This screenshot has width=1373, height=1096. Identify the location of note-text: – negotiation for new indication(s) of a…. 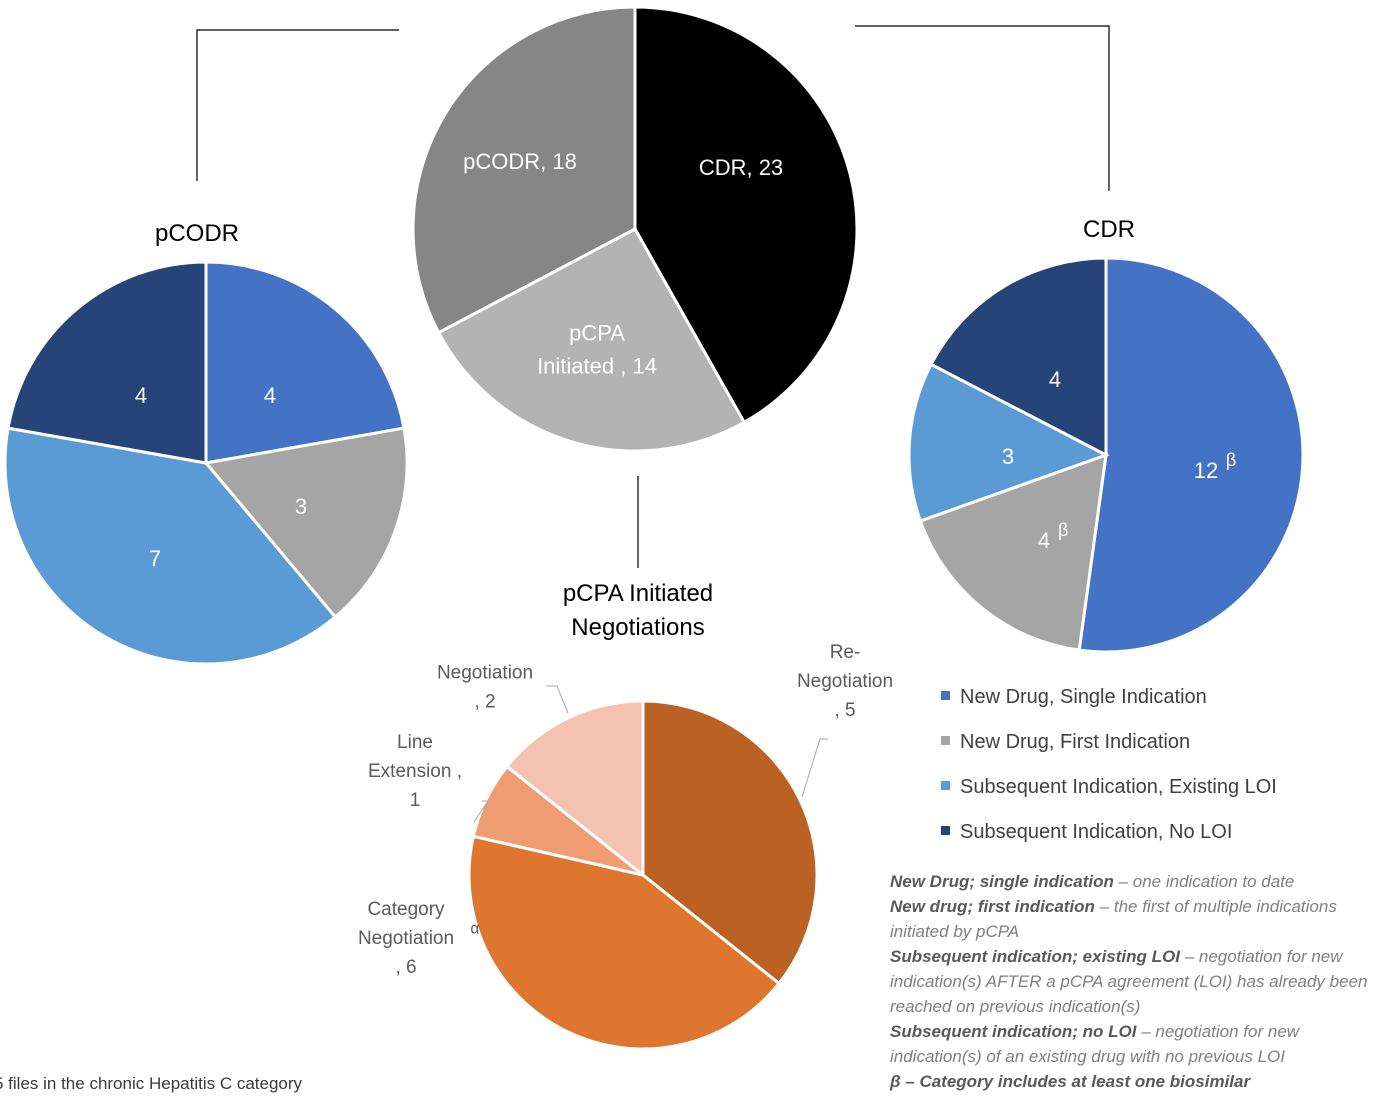
(1095, 1044).